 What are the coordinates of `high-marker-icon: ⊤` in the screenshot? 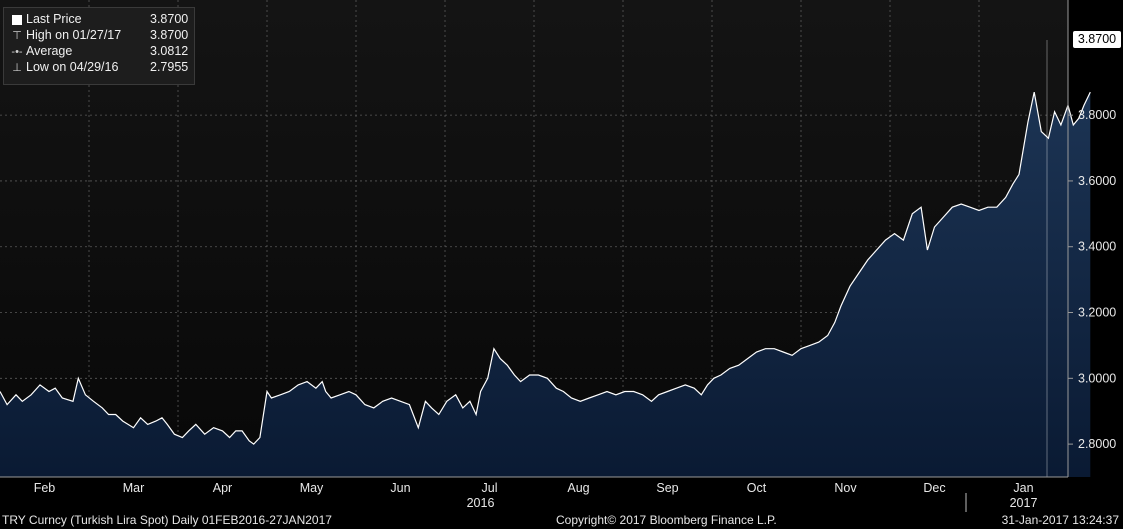 It's located at (17, 36).